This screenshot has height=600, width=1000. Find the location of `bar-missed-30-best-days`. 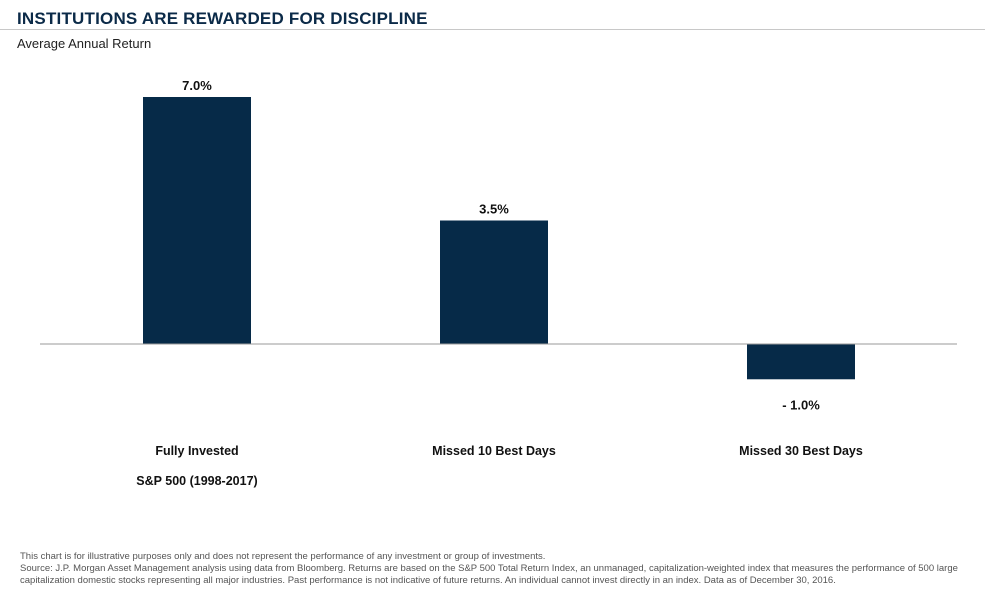

bar-missed-30-best-days is located at coordinates (801, 362).